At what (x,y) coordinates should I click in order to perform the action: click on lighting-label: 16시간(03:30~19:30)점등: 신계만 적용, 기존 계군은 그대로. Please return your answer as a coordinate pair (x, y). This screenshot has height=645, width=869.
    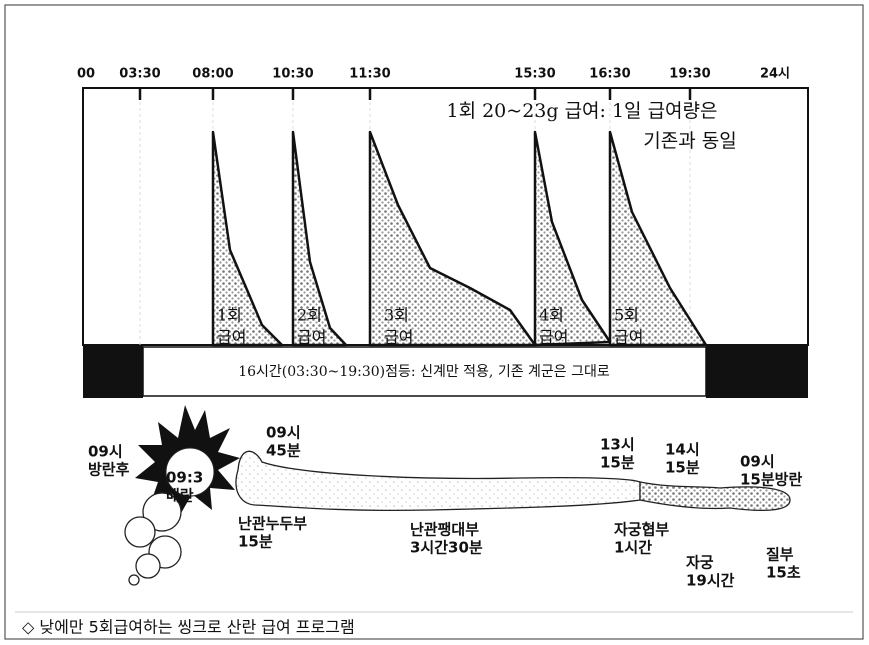
    Looking at the image, I should click on (424, 372).